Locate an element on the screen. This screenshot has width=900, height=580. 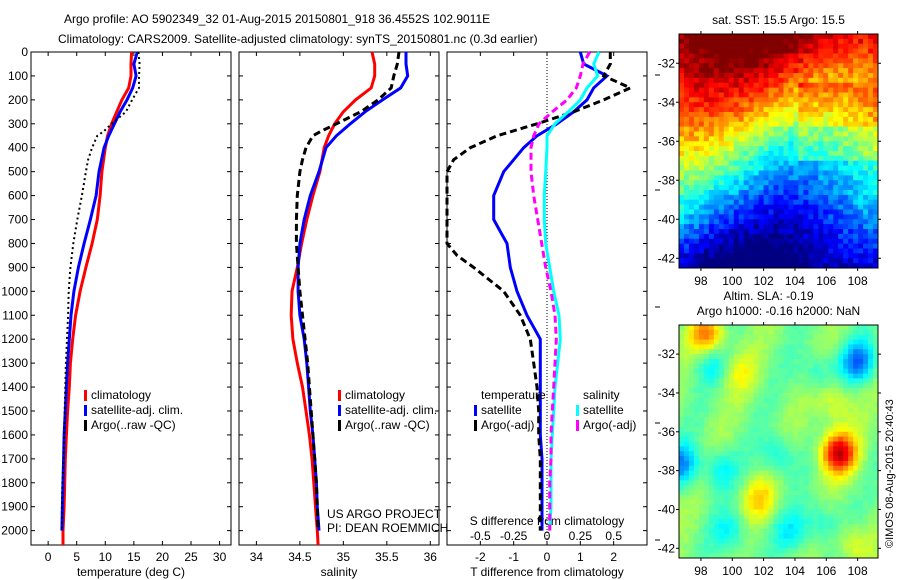
y-tick-label: -38 is located at coordinates (667, 180).